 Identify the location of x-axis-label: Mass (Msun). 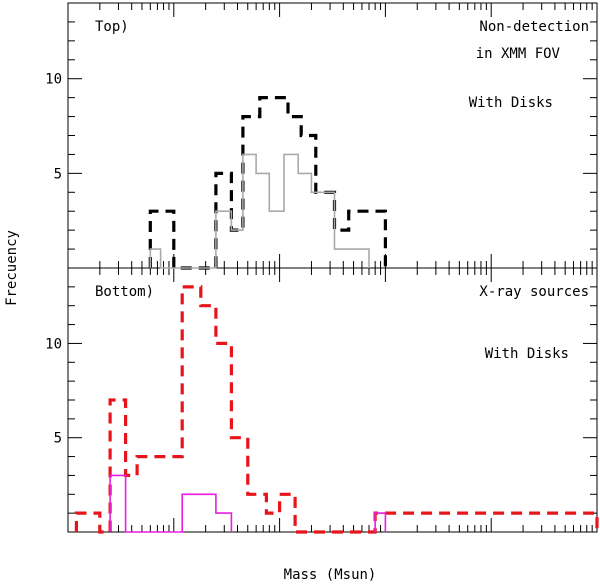
(330, 575).